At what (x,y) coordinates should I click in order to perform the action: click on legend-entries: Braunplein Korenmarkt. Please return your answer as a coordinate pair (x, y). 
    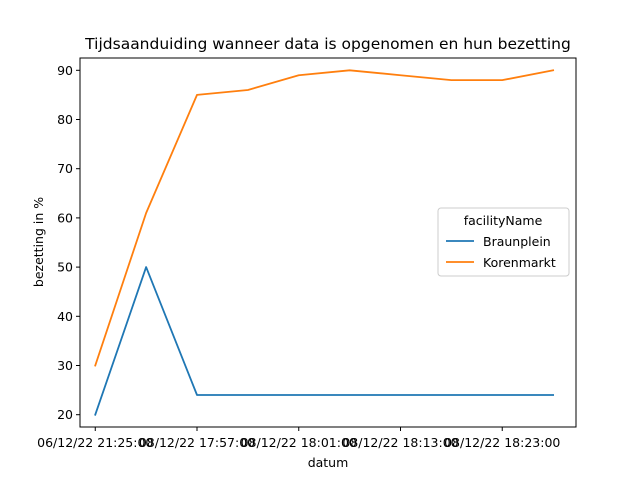
    Looking at the image, I should click on (501, 252).